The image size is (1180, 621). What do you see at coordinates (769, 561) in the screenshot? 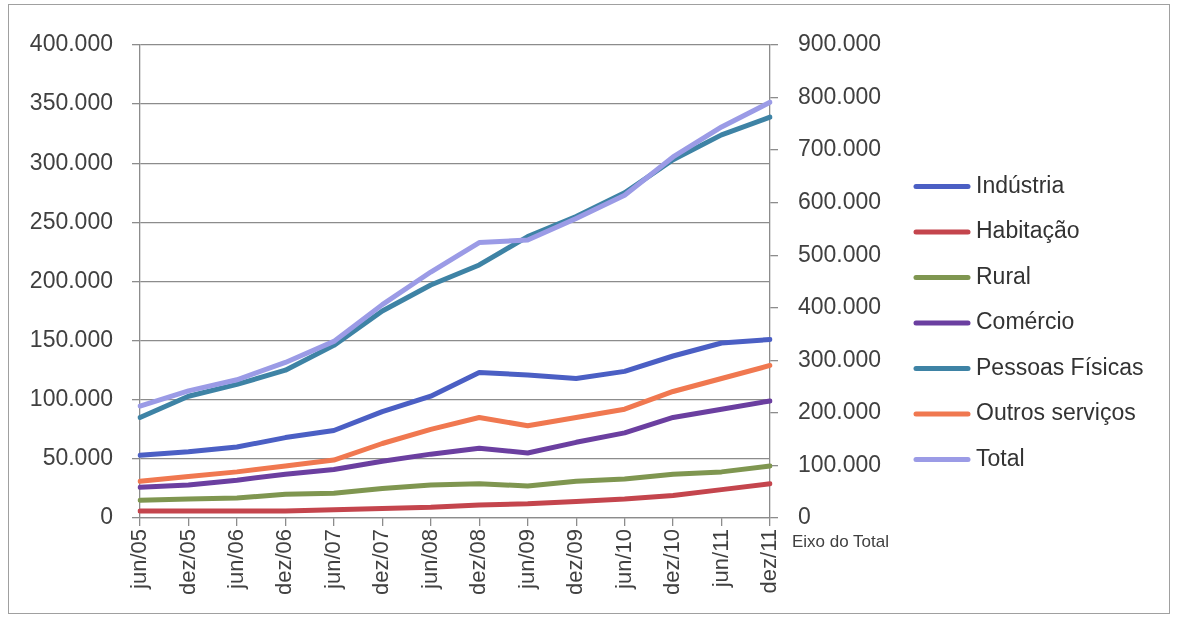
I see `x-tick-label: dez/11` at bounding box center [769, 561].